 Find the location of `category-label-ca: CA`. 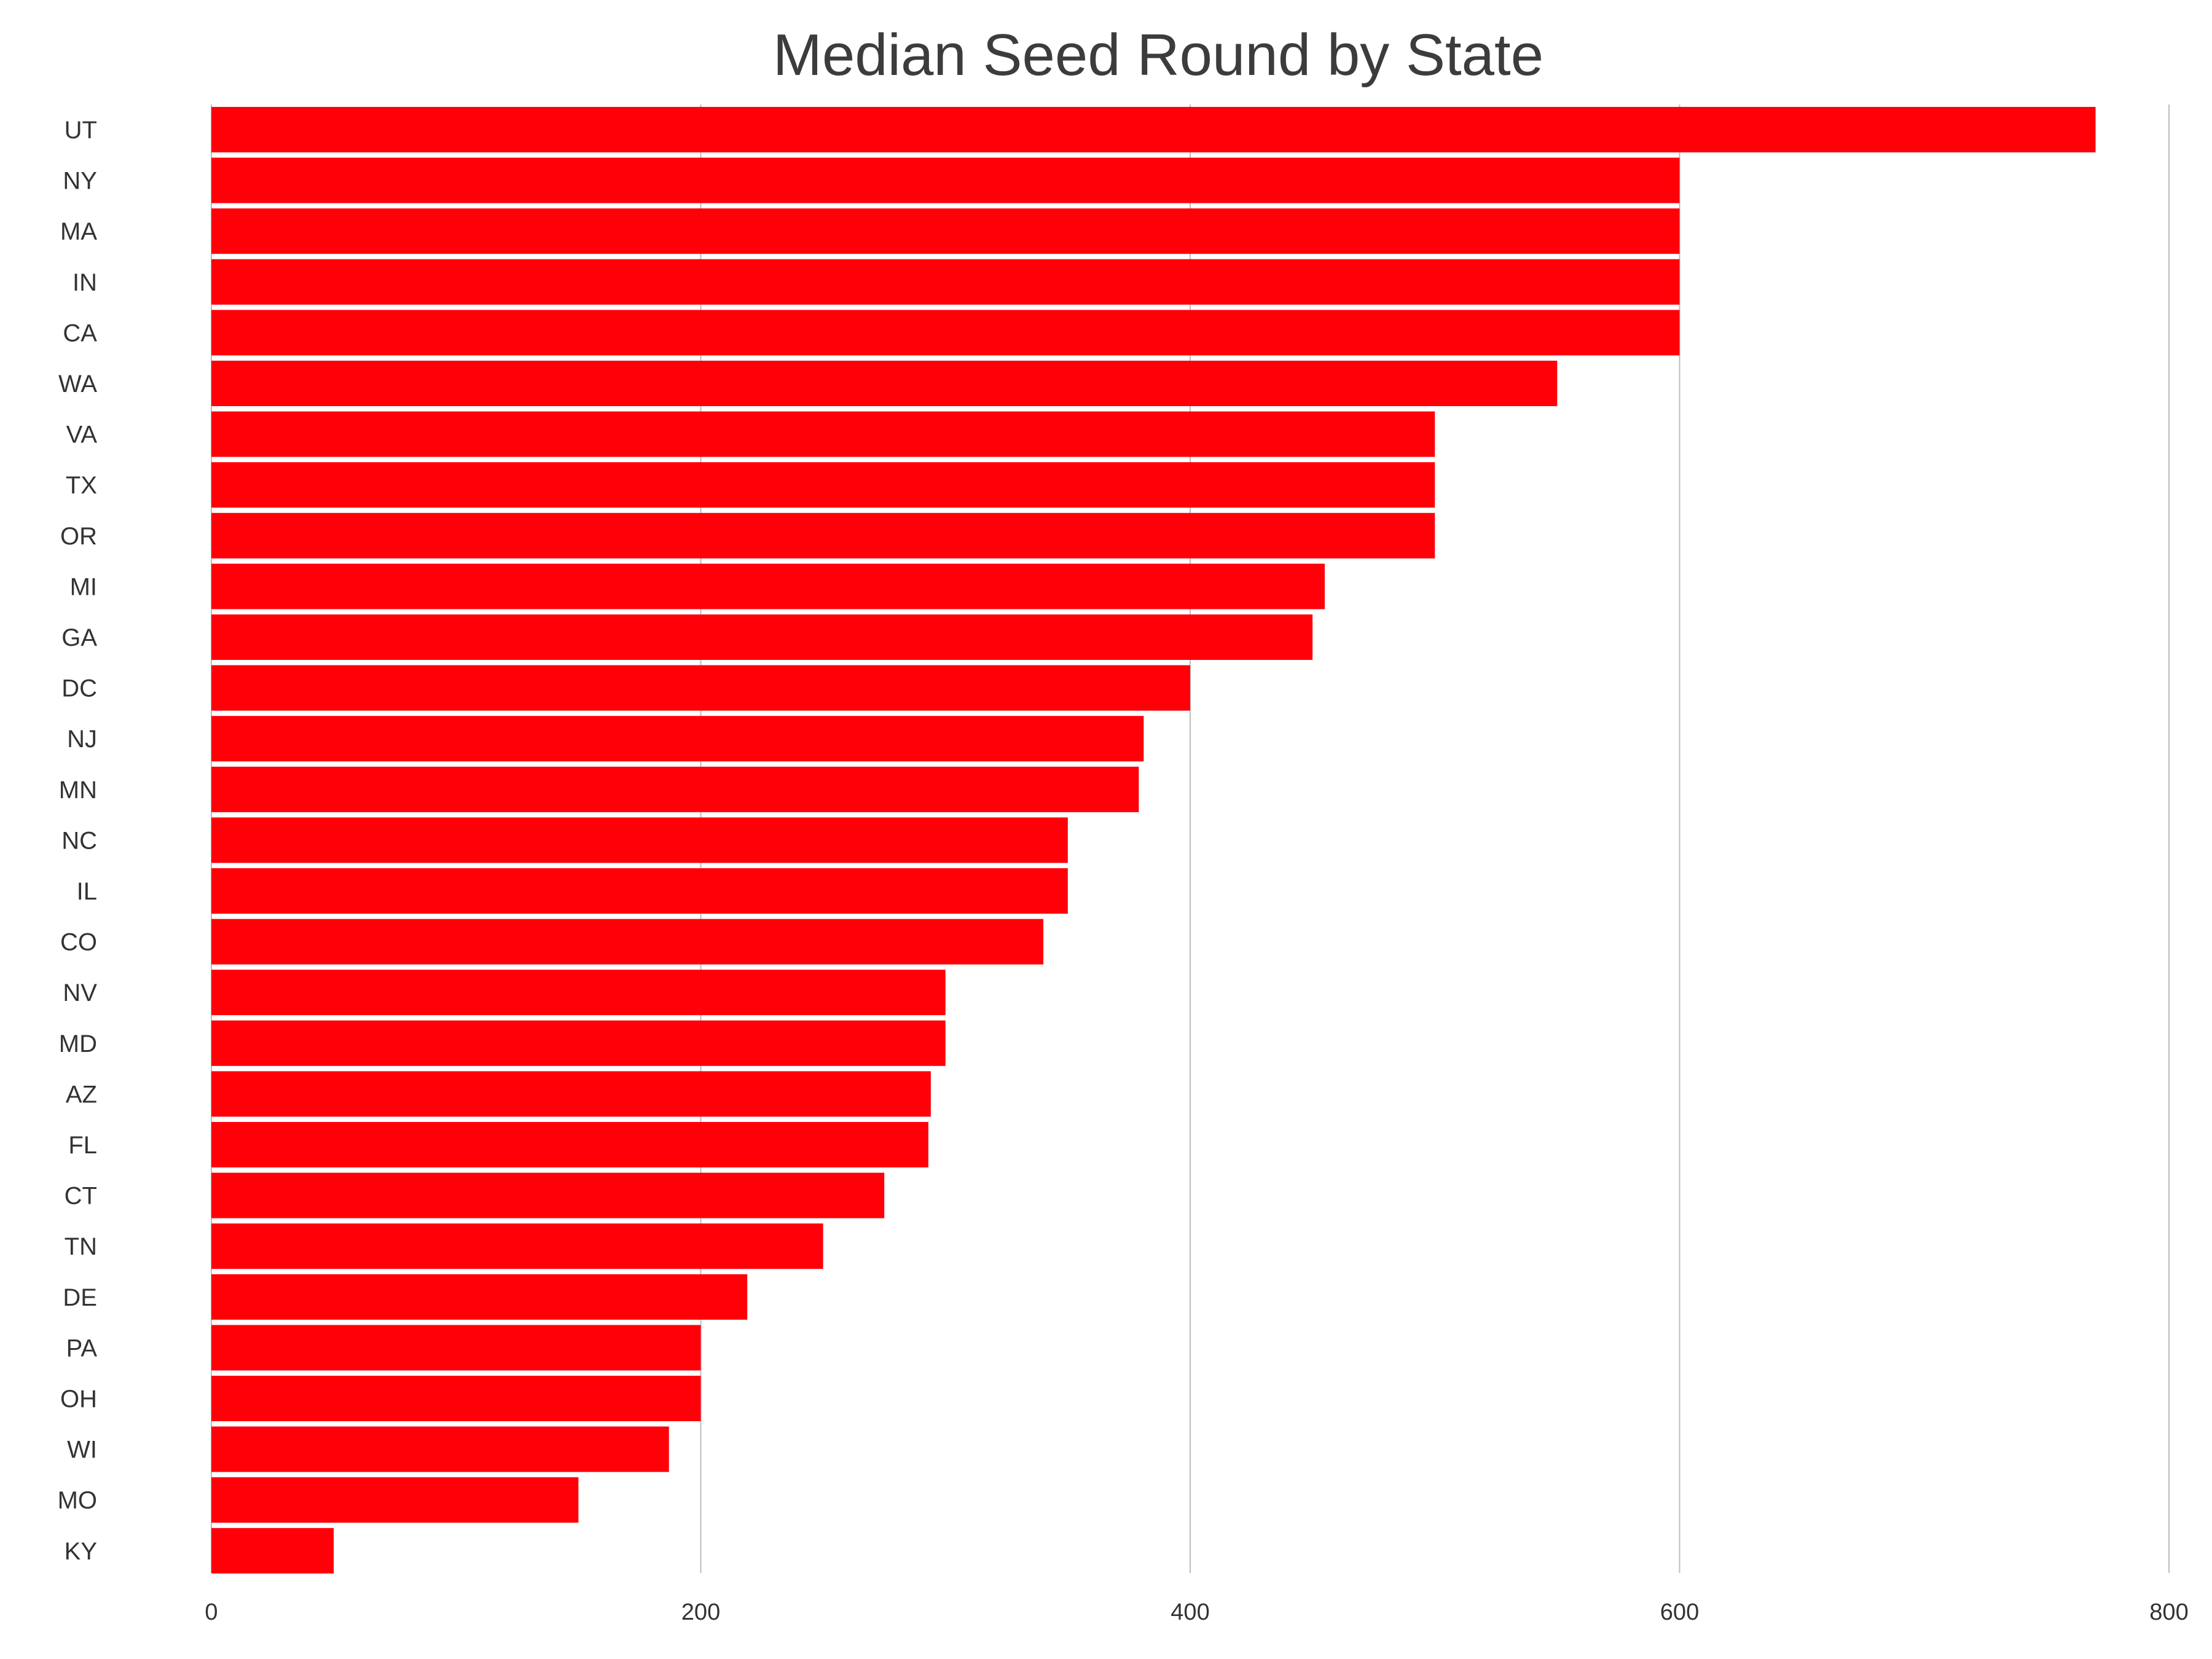

category-label-ca: CA is located at coordinates (80, 333).